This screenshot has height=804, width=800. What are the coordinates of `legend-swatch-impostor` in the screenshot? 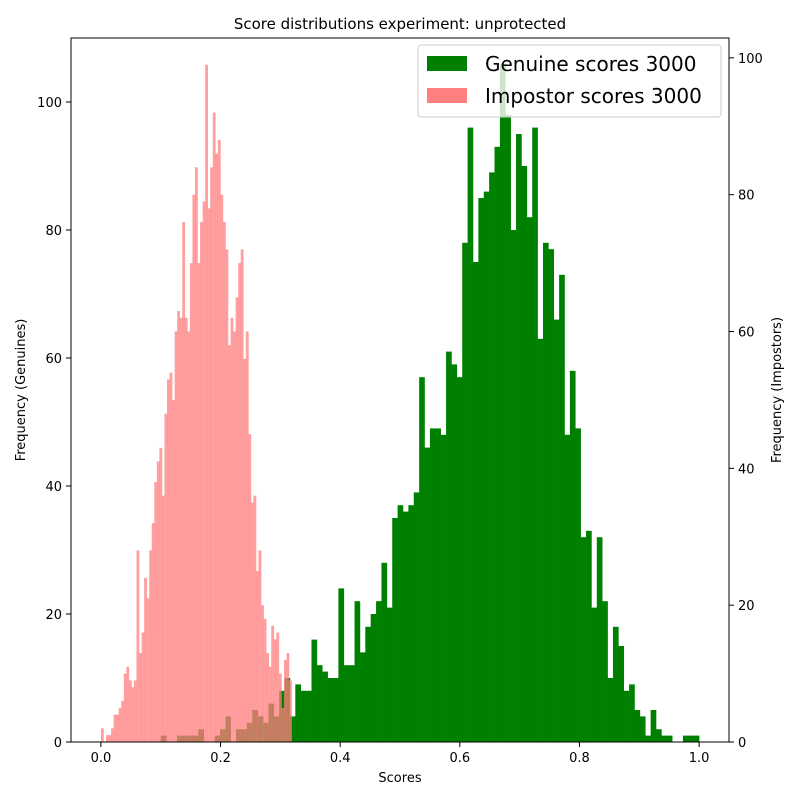 It's located at (447, 95).